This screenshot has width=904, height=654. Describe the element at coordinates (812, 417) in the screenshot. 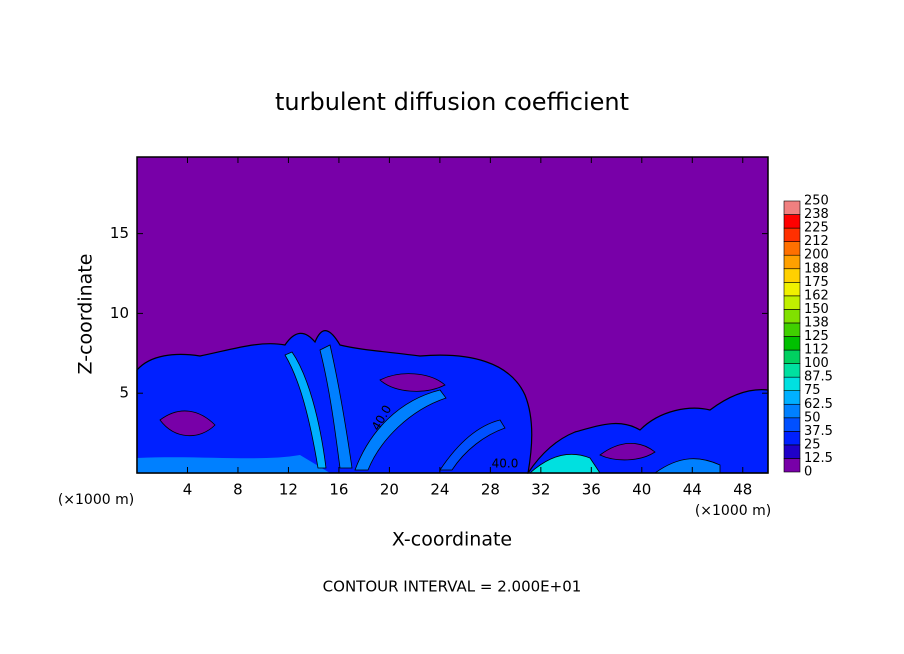

I see `colorbar-label: 50` at that location.